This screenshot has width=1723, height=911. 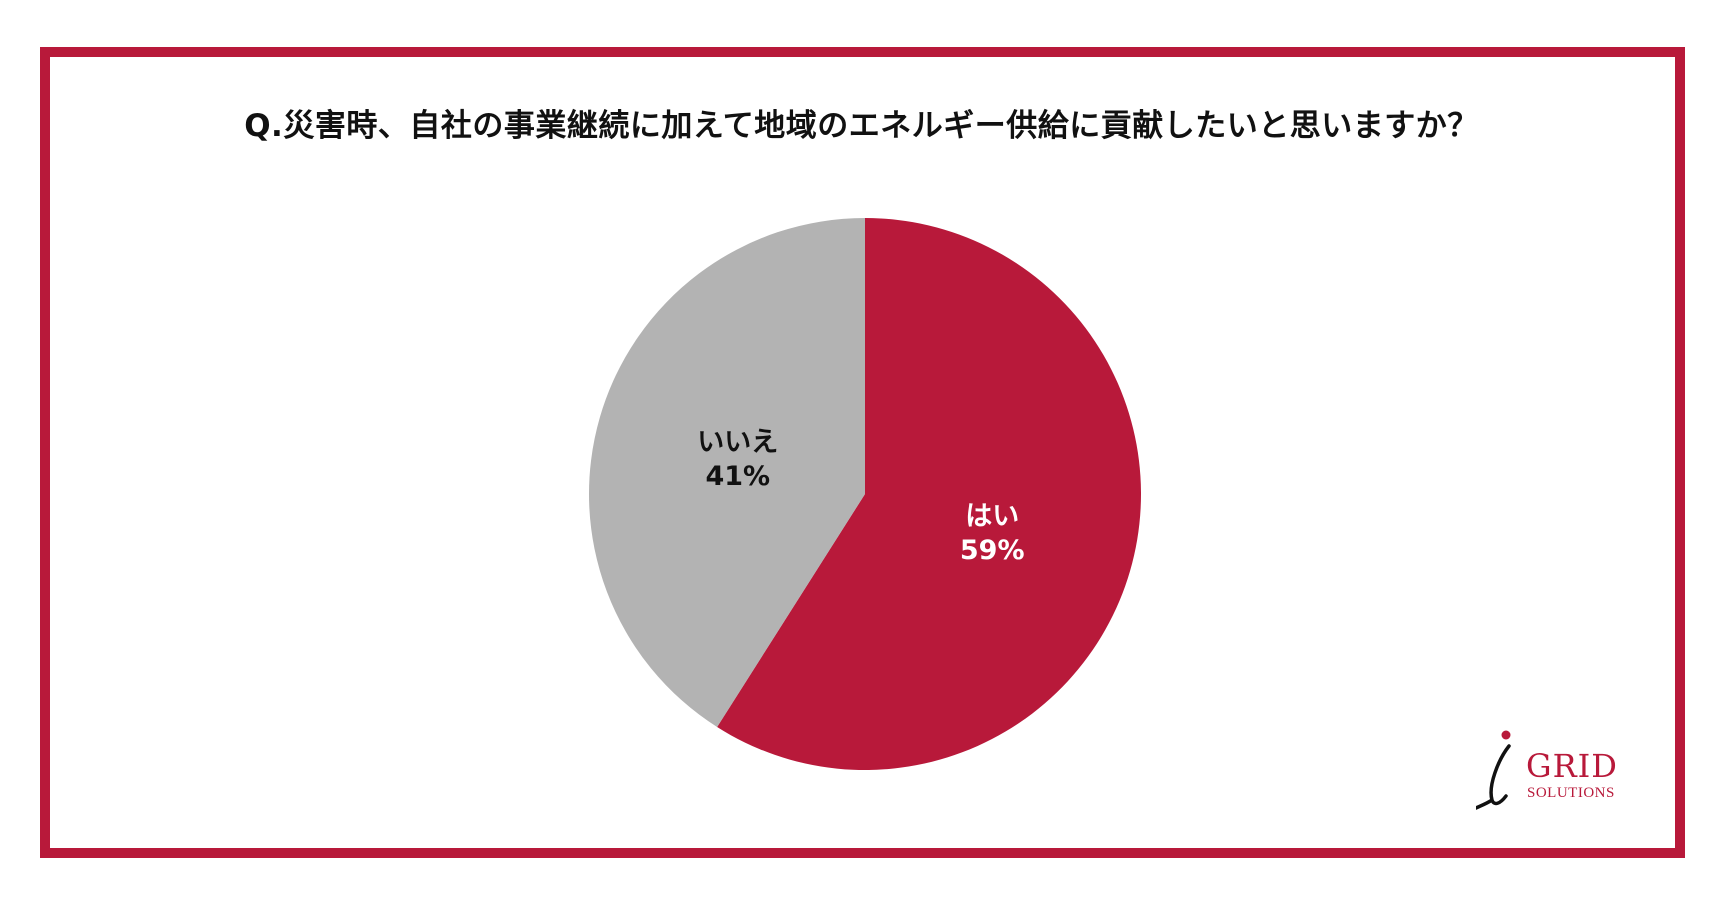 I want to click on chart-title: Q.災害時、自社の事業継続に加えて地域のエネルギー供給に貢献したいと思いますか？, so click(x=861, y=126).